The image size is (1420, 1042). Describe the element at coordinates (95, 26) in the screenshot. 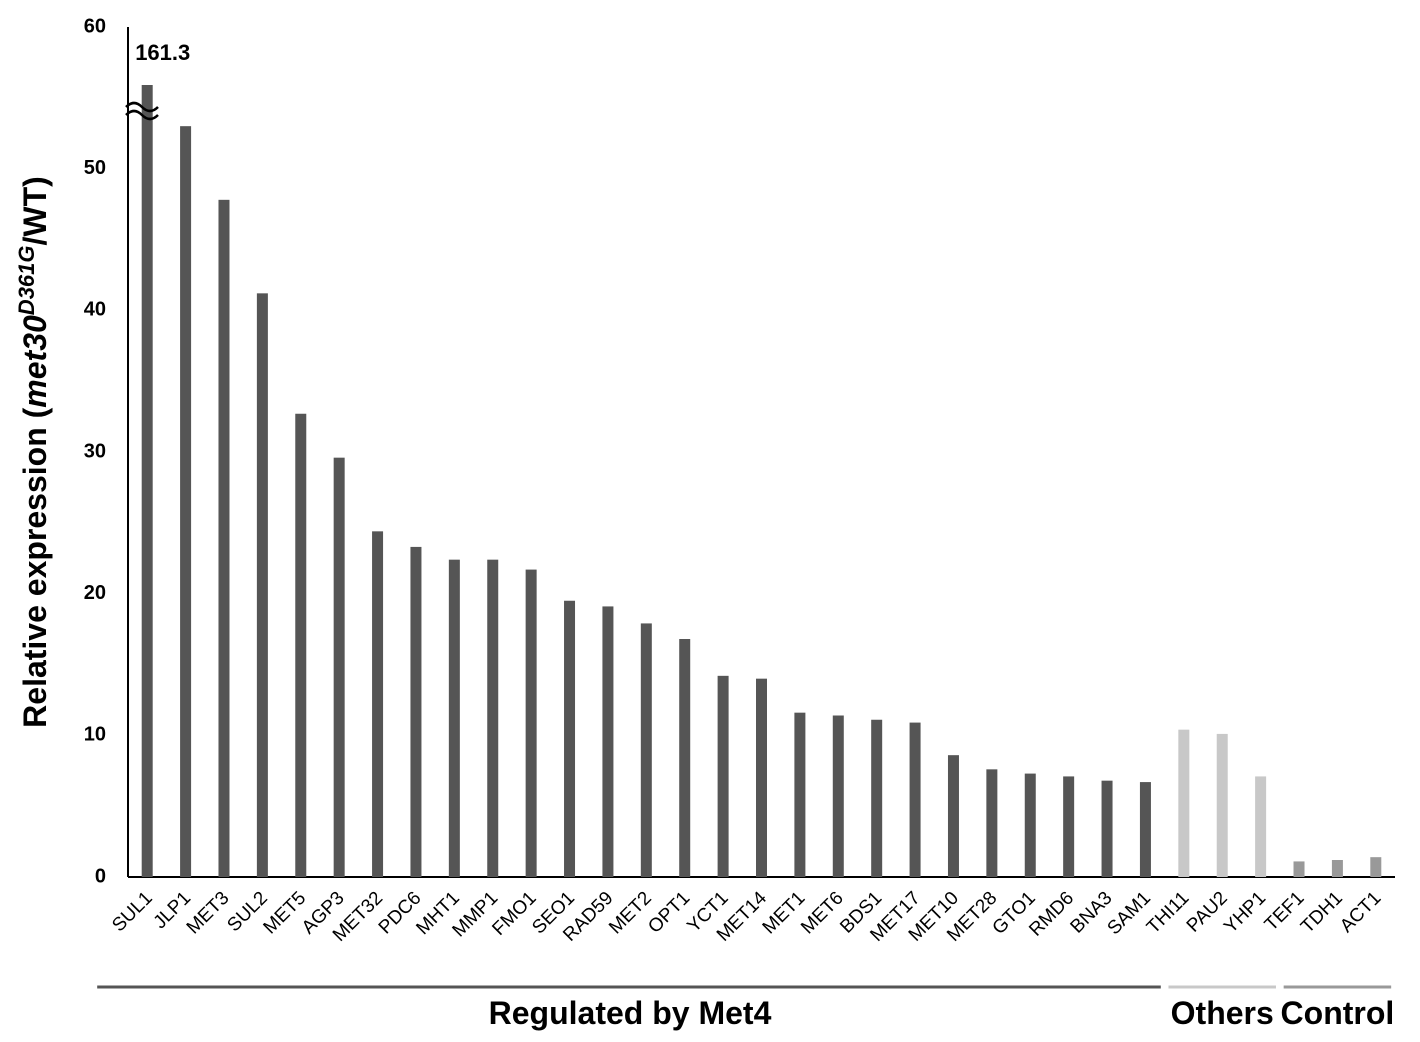

I see `y-tick-label: 60` at that location.